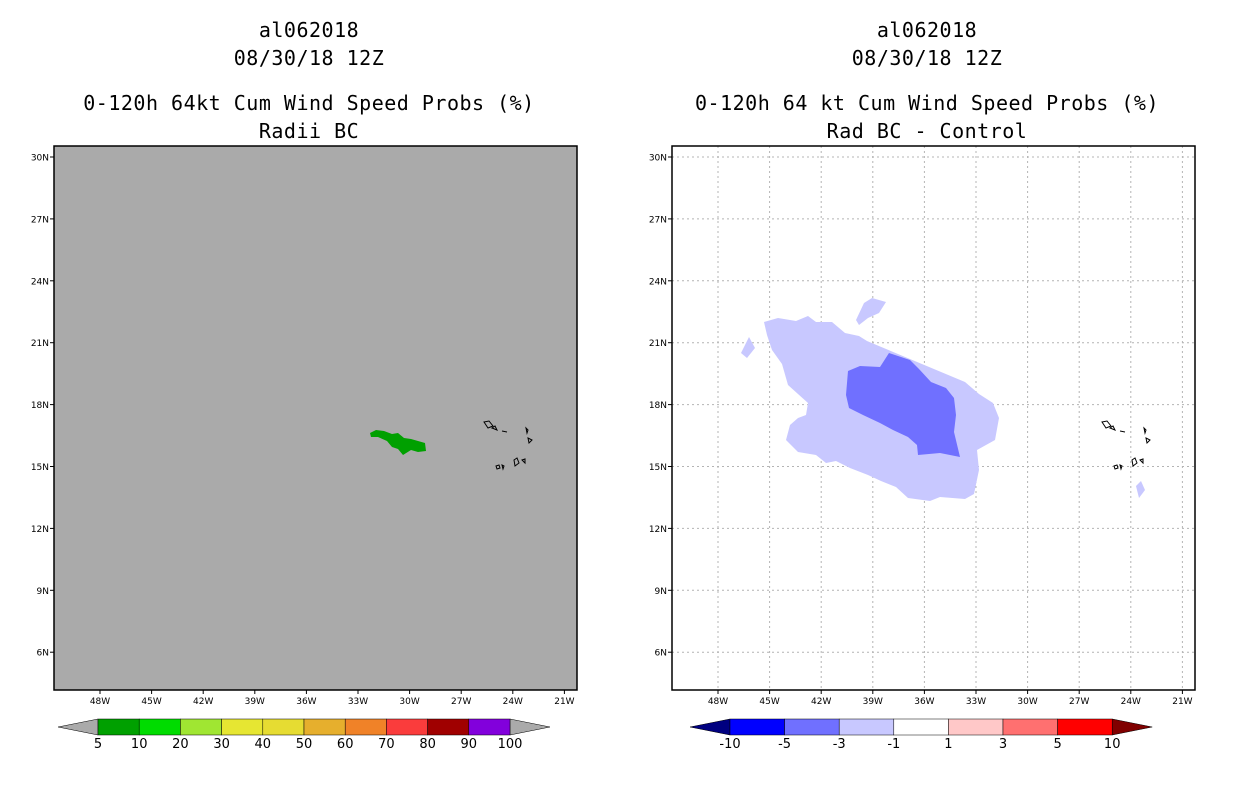  I want to click on colorbar-label: 40, so click(263, 744).